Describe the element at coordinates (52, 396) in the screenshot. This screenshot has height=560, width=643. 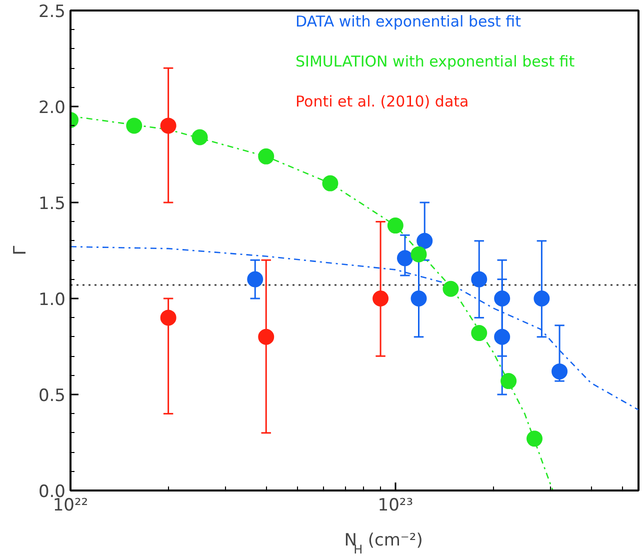
I see `y-tick-label: 0.5` at that location.